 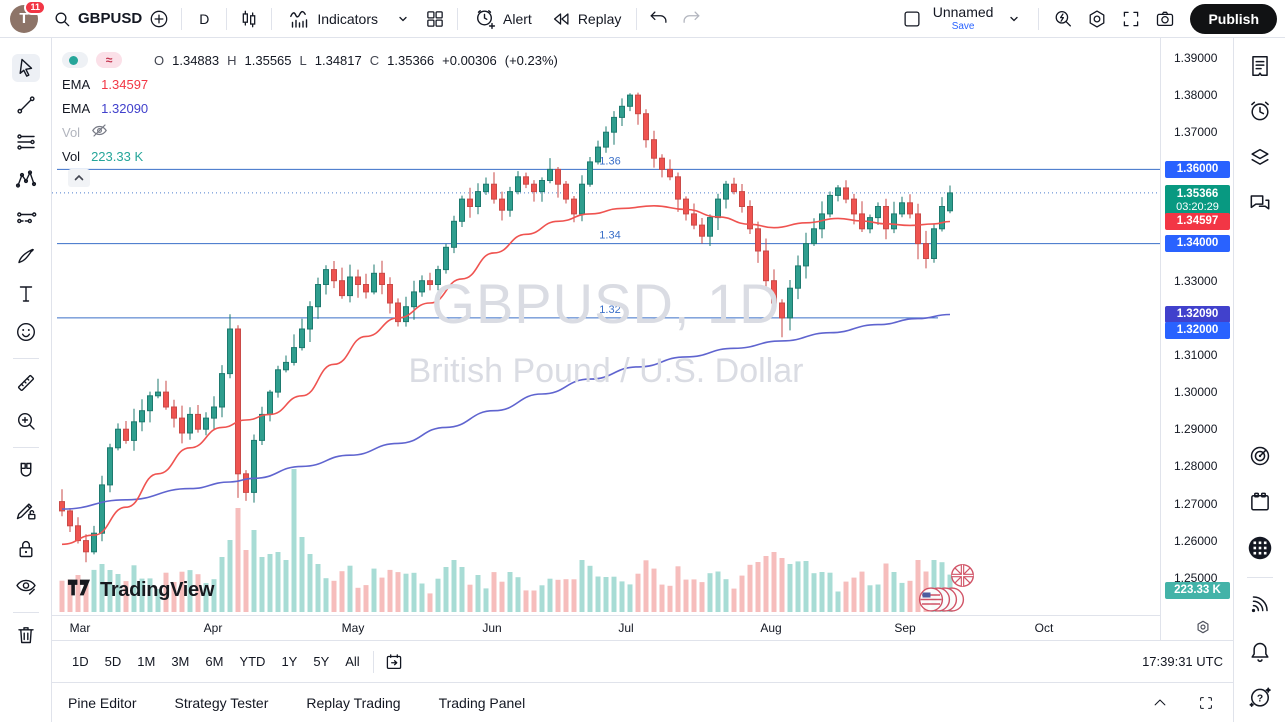 I want to click on indicator-row: Vol, so click(x=311, y=132).